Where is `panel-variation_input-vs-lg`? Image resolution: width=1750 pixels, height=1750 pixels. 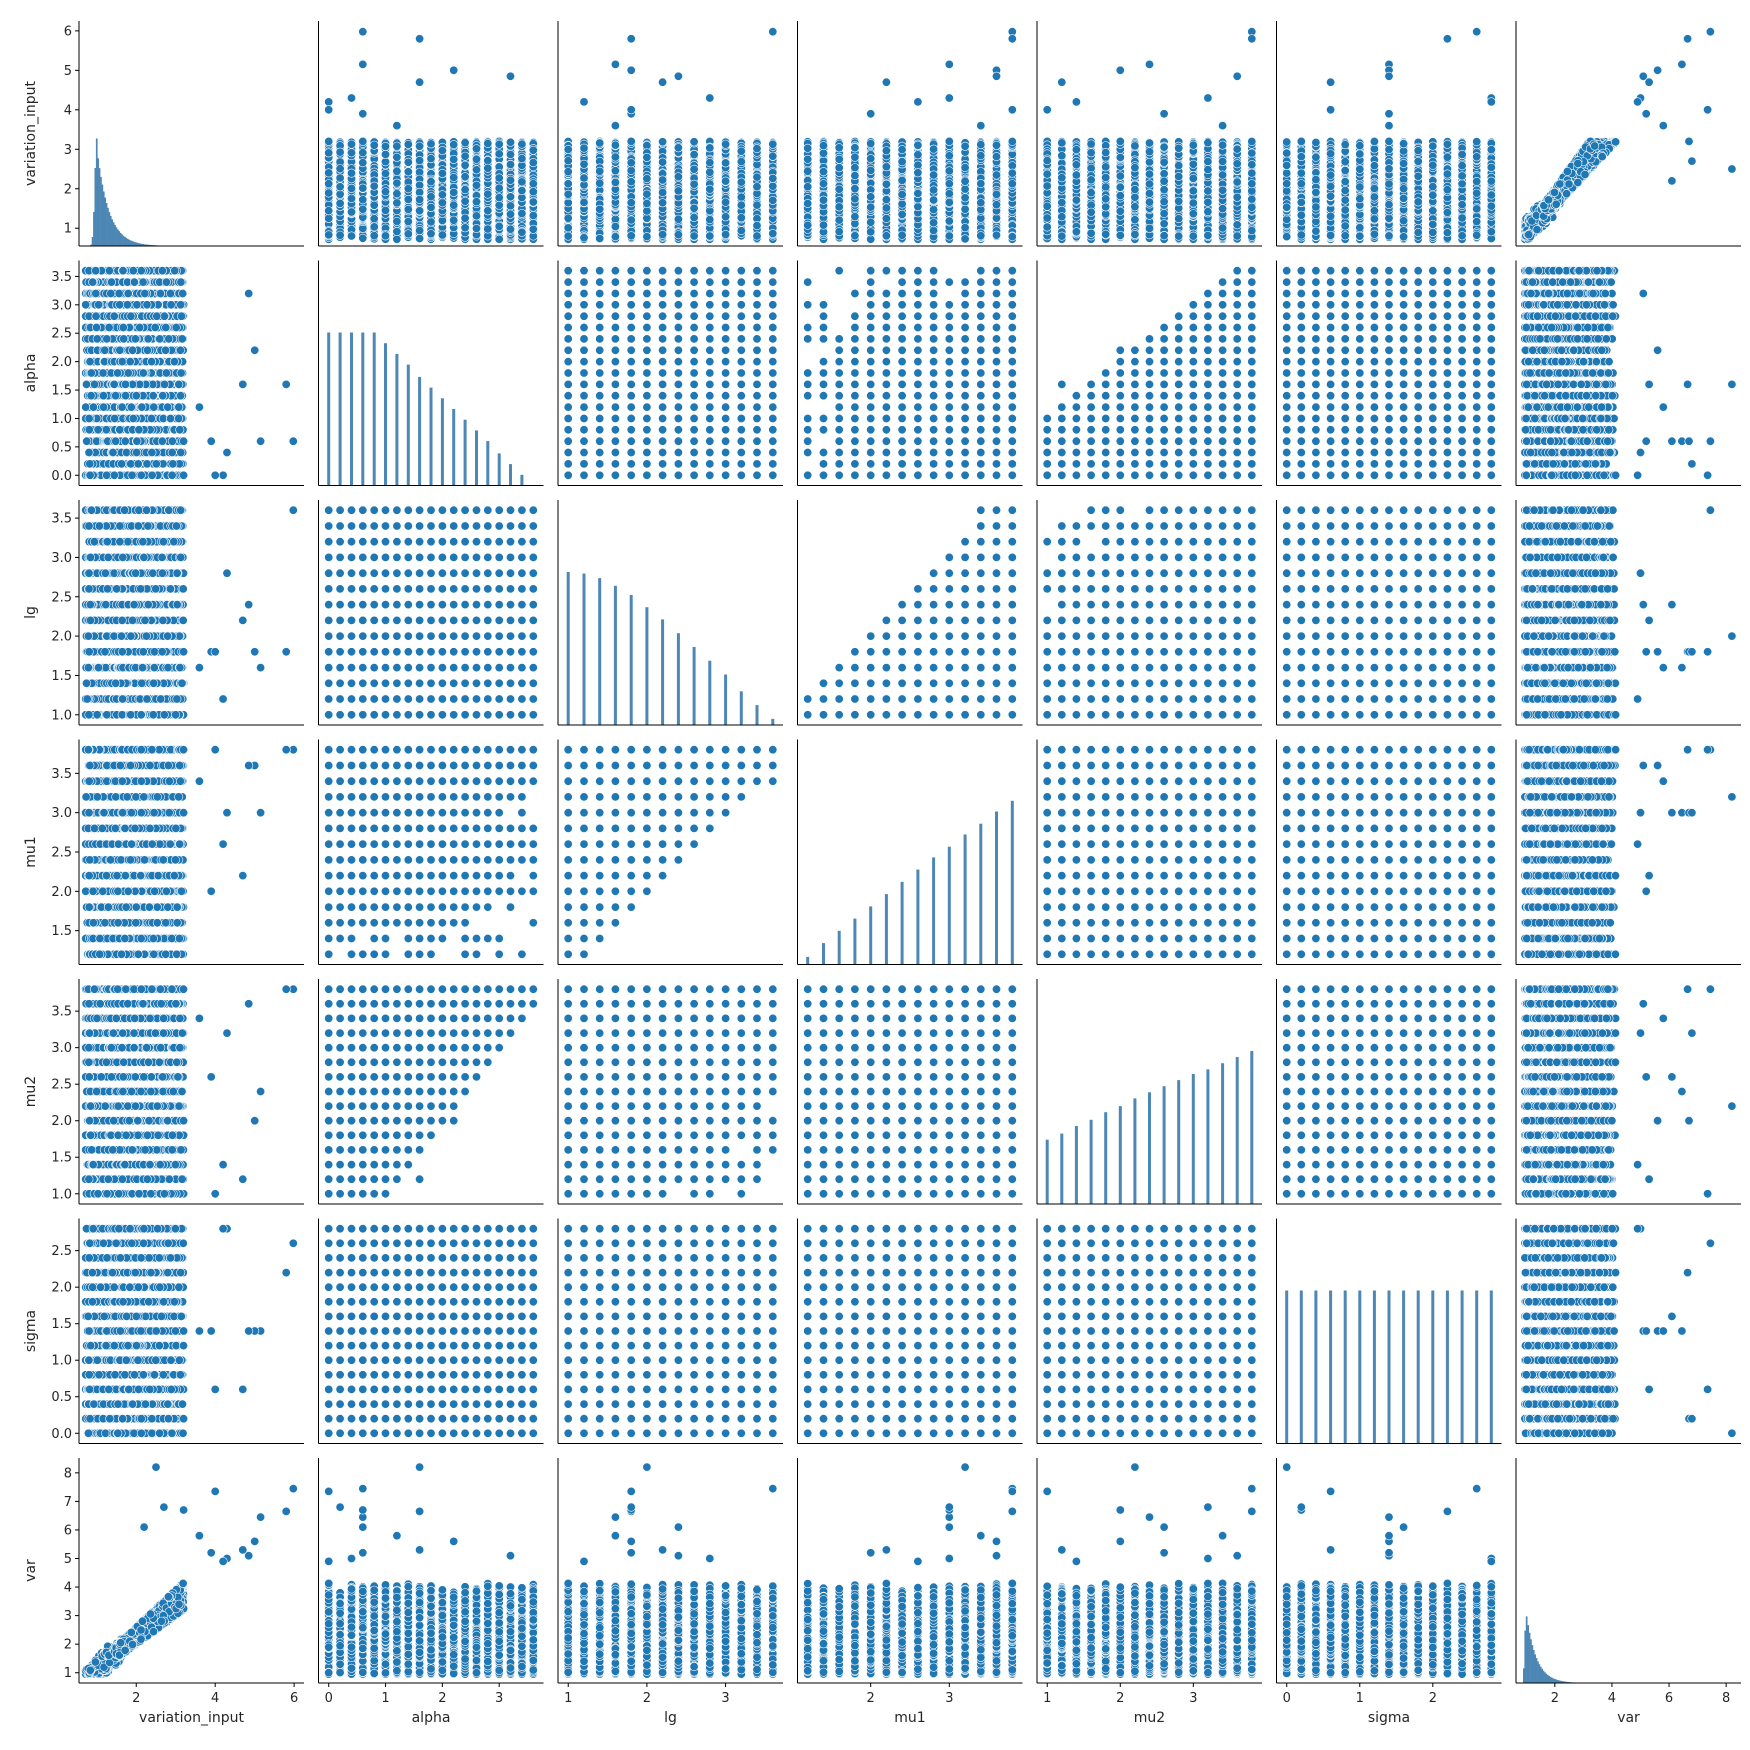 panel-variation_input-vs-lg is located at coordinates (670, 133).